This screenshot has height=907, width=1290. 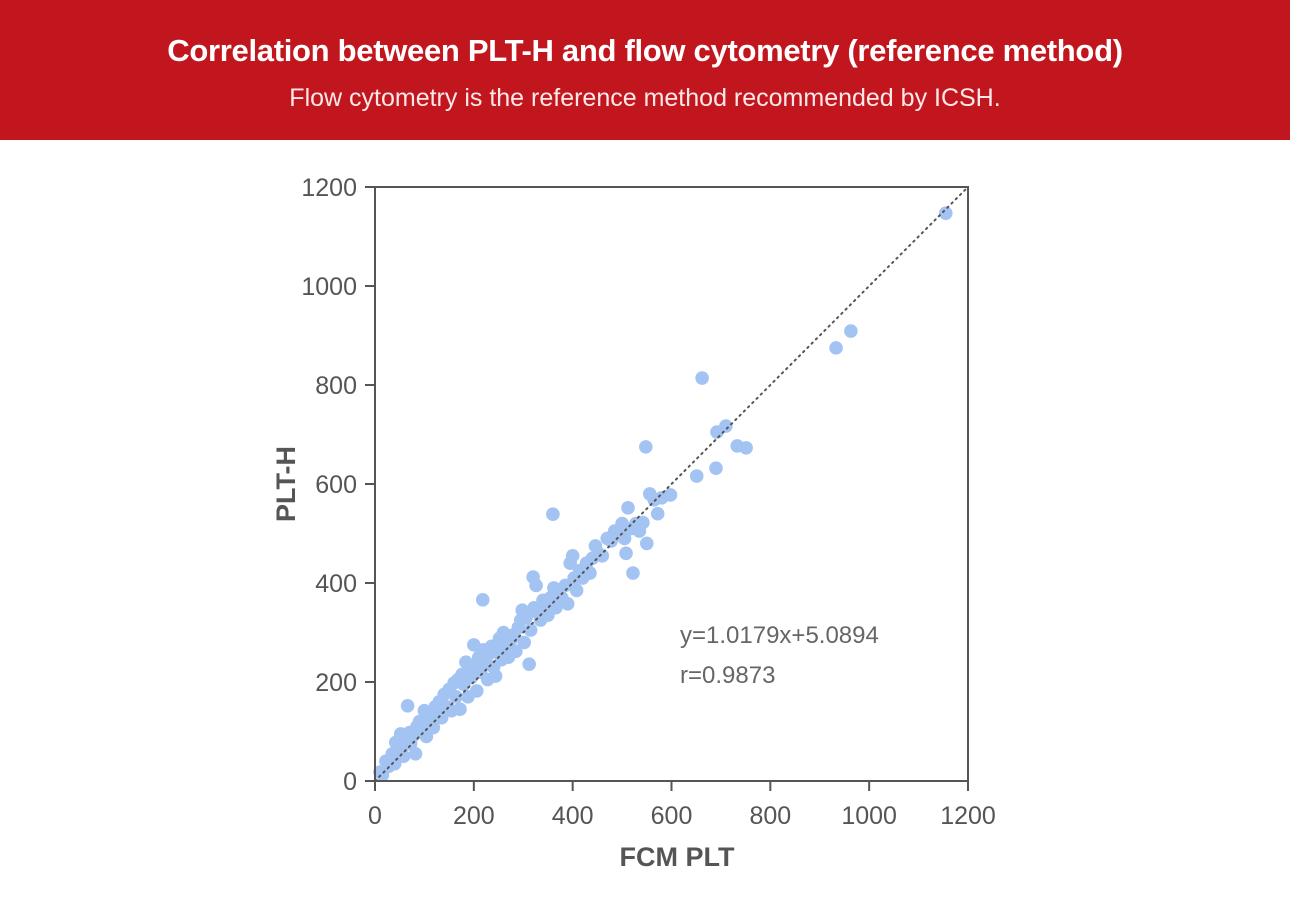 I want to click on y-tick-label: 800, so click(x=336, y=386).